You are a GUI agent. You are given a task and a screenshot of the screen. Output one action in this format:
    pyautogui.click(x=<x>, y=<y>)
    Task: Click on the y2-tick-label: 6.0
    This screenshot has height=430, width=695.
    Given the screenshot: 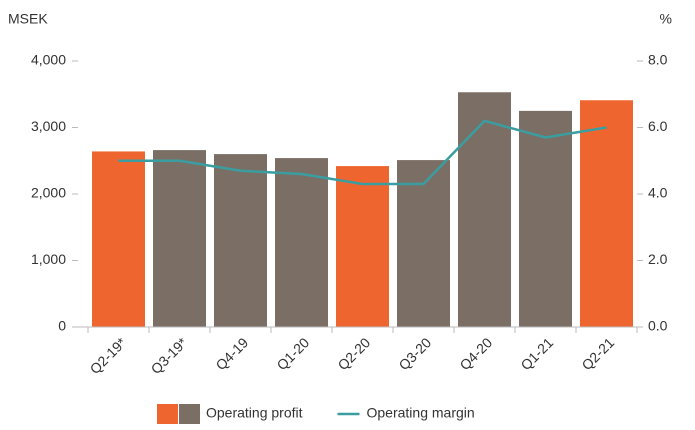 What is the action you would take?
    pyautogui.click(x=658, y=126)
    